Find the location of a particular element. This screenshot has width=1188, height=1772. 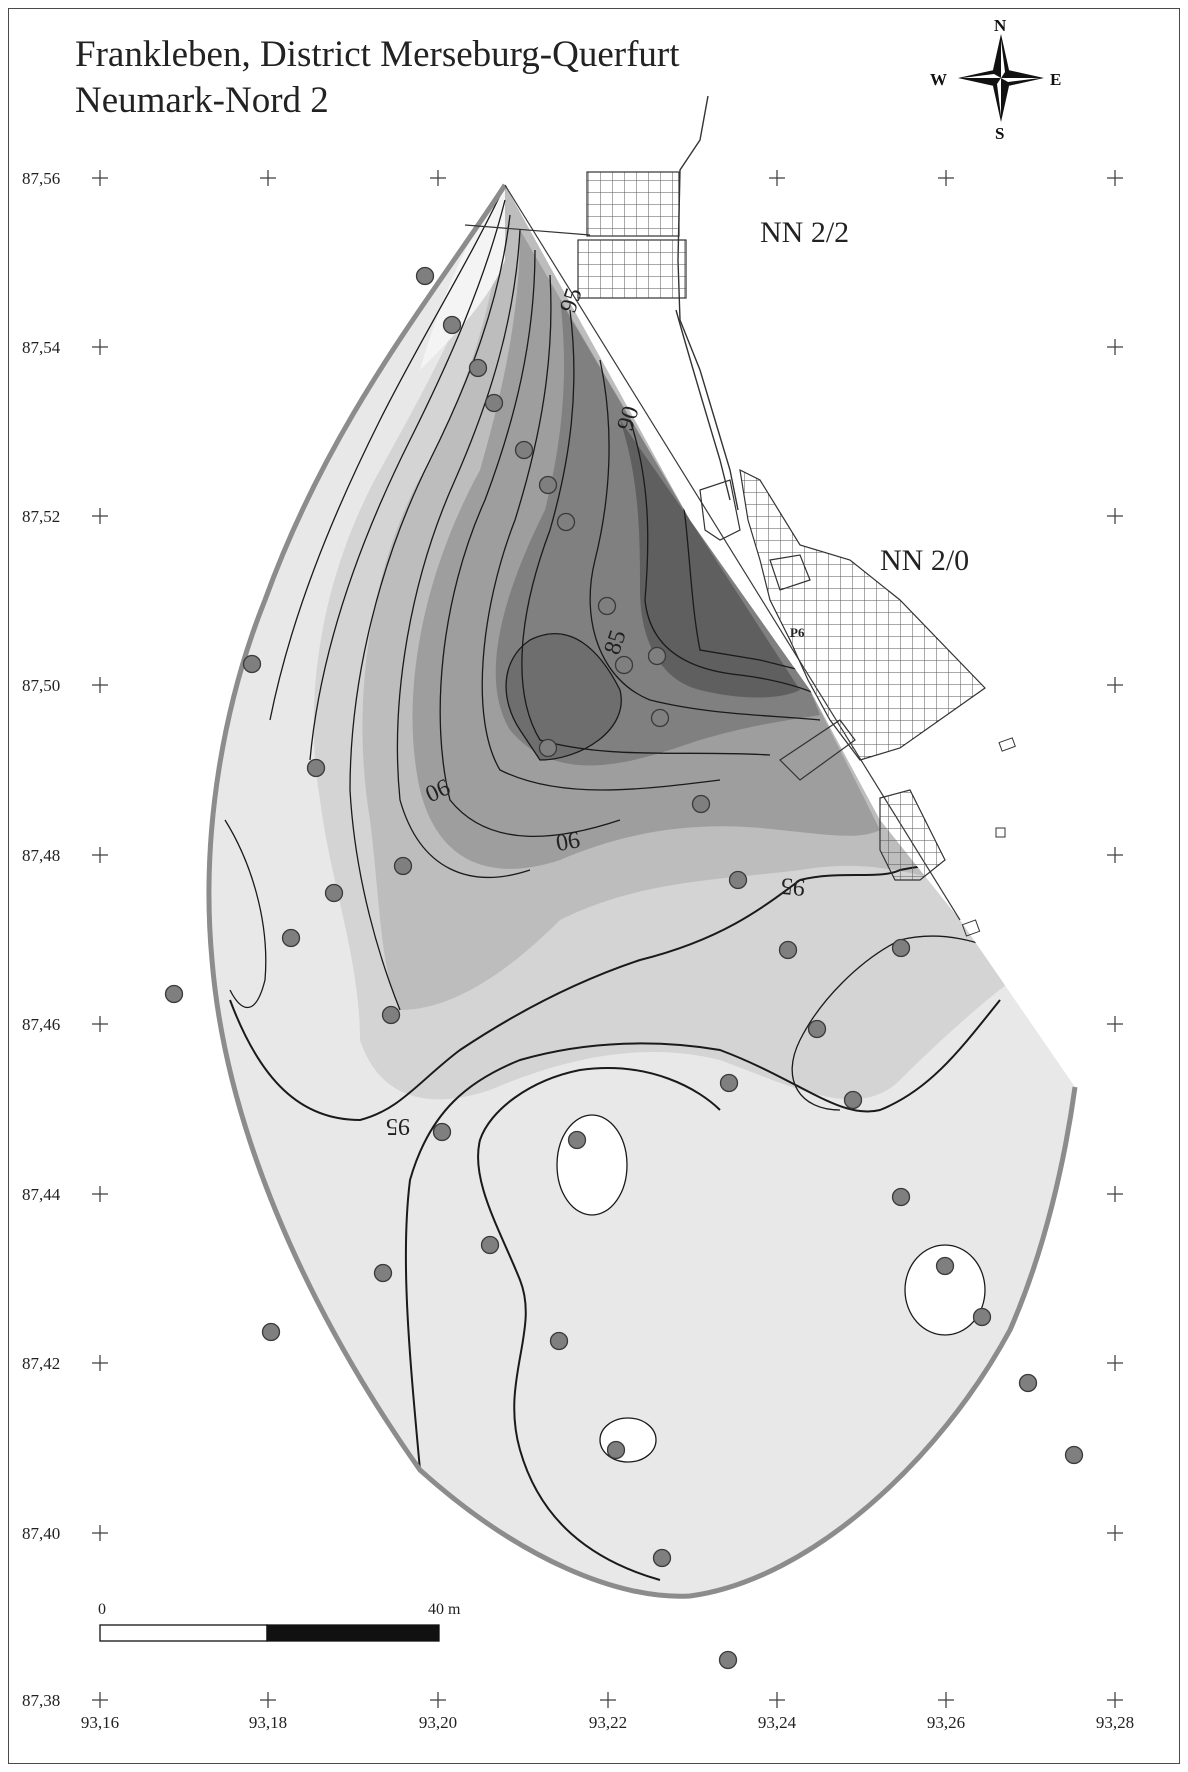

scale-bar-end-label: 40 m is located at coordinates (444, 1609).